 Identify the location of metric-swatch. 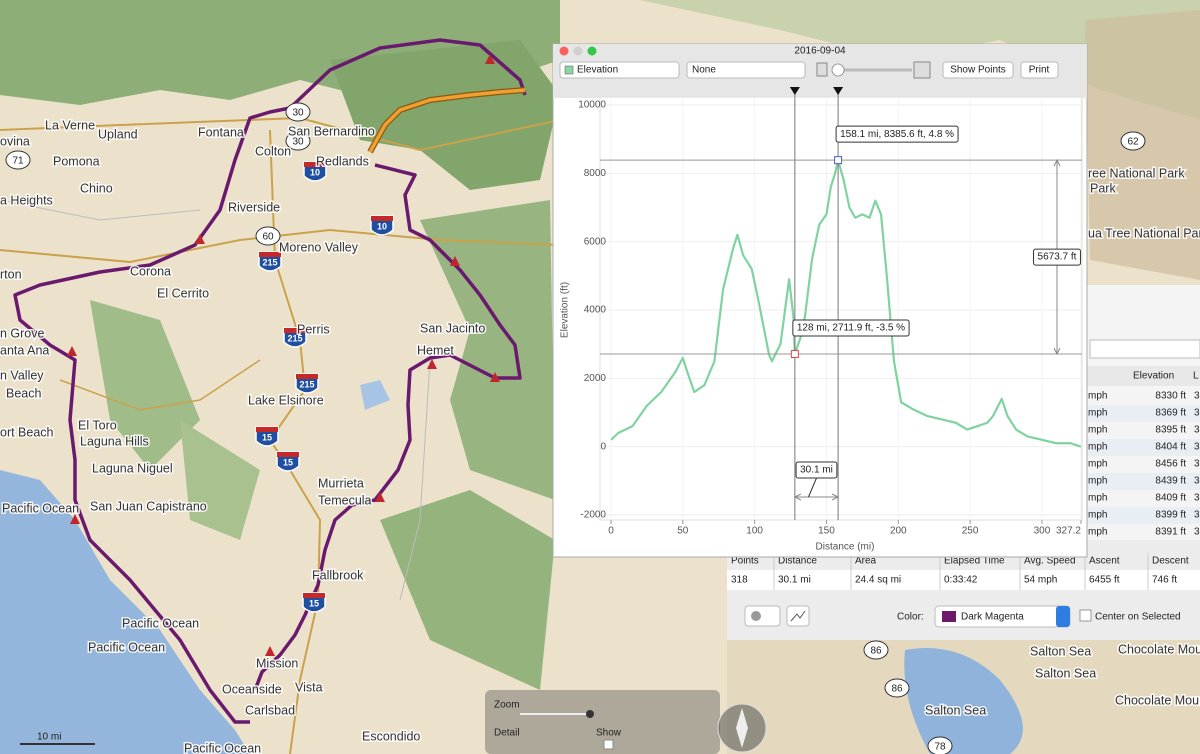
(569, 70).